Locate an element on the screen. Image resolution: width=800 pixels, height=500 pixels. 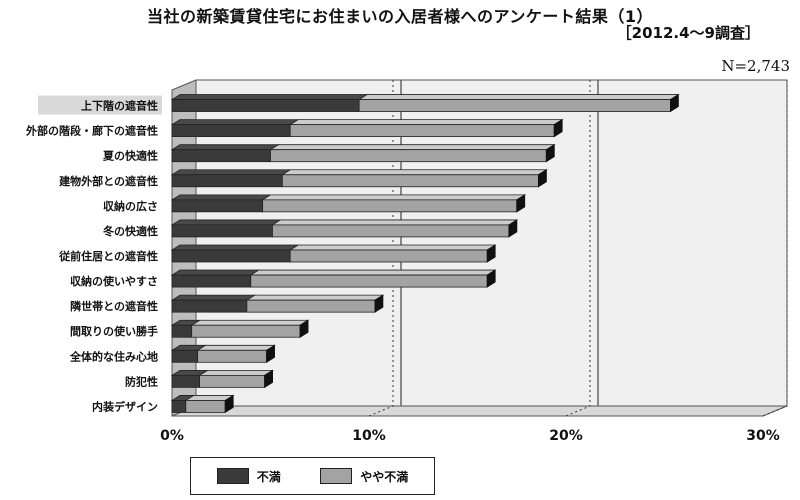
x-tick-label: 10% is located at coordinates (369, 436).